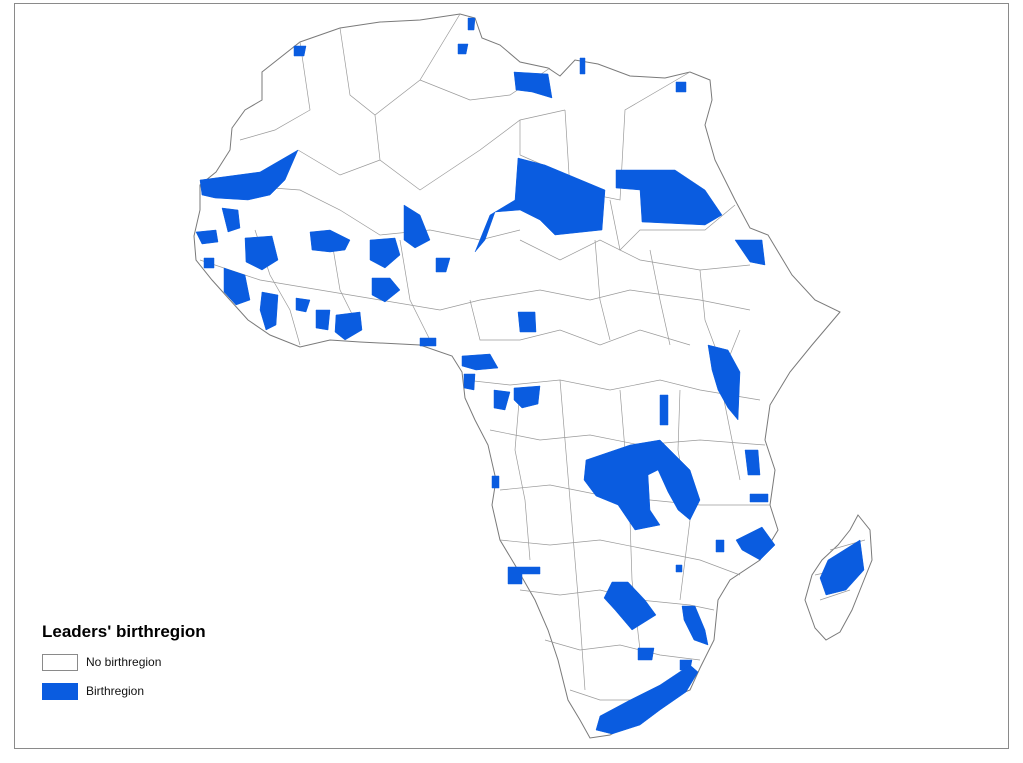  Describe the element at coordinates (124, 631) in the screenshot. I see `legend-title: Leaders' birthregion` at that location.